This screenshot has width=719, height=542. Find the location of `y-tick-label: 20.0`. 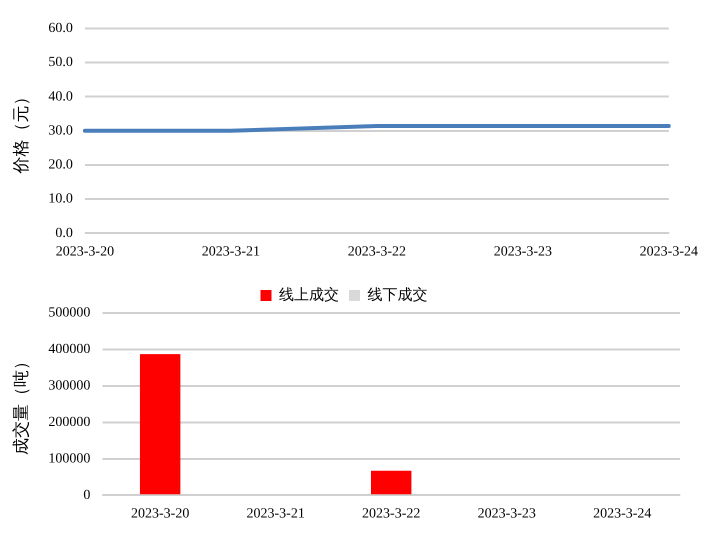

y-tick-label: 20.0 is located at coordinates (60, 165).